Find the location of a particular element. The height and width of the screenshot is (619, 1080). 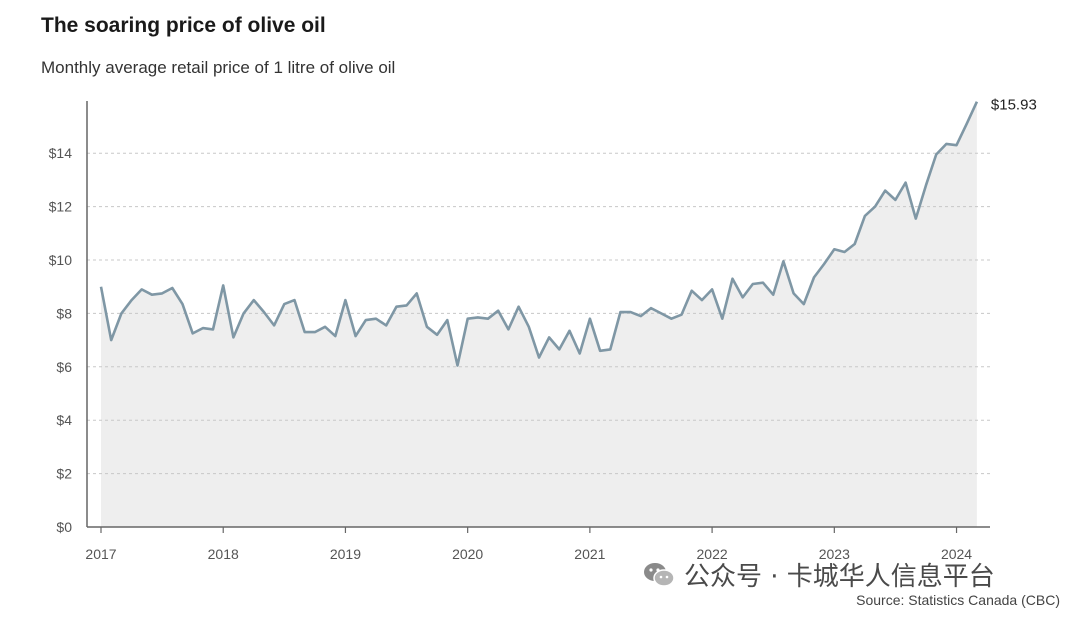

y-tick-label: $12 is located at coordinates (61, 207).